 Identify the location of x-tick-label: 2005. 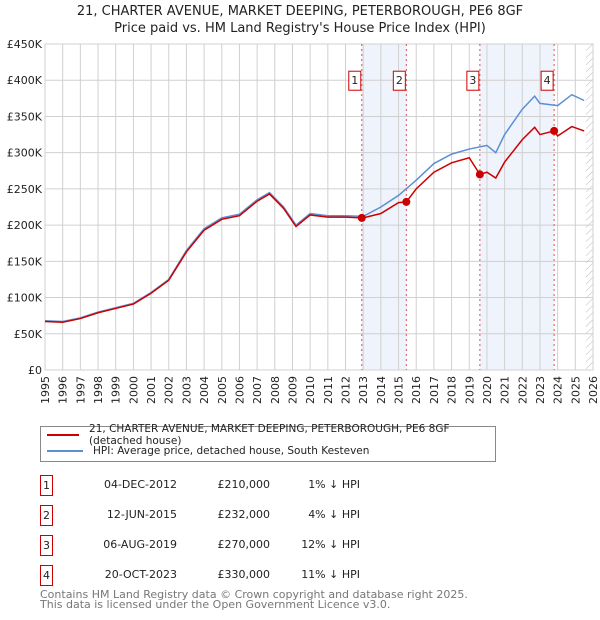
(222, 390).